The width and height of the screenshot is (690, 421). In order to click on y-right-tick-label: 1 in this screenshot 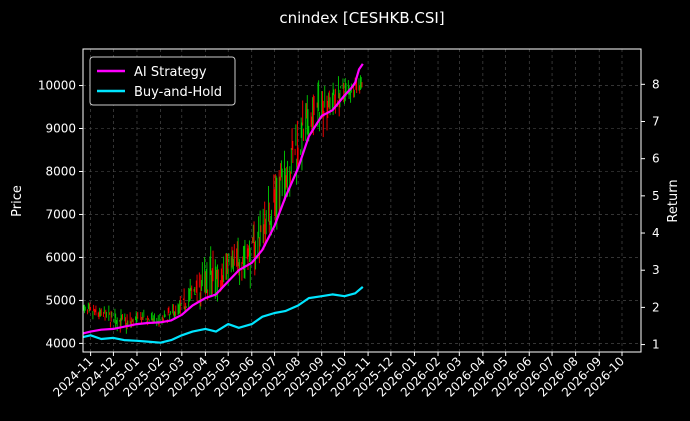, I will do `click(656, 345)`.